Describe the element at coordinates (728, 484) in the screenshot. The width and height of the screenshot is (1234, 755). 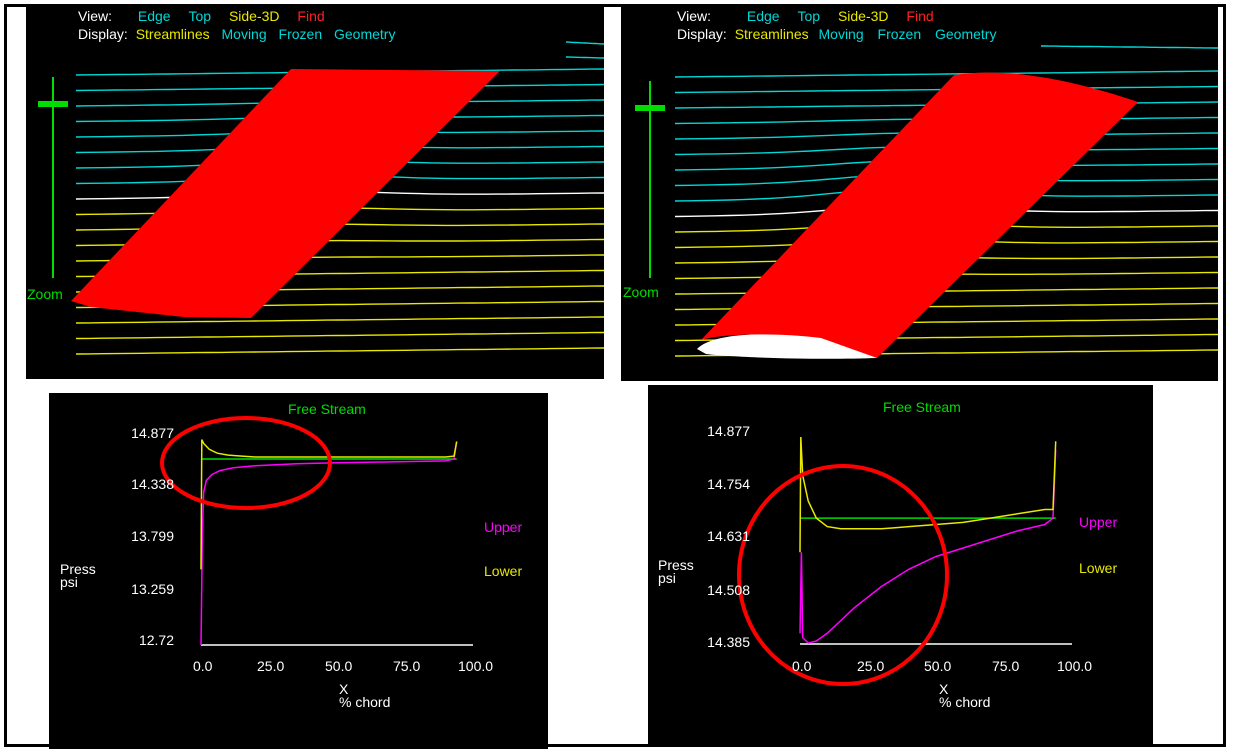
I see `y-tick: 14.754` at that location.